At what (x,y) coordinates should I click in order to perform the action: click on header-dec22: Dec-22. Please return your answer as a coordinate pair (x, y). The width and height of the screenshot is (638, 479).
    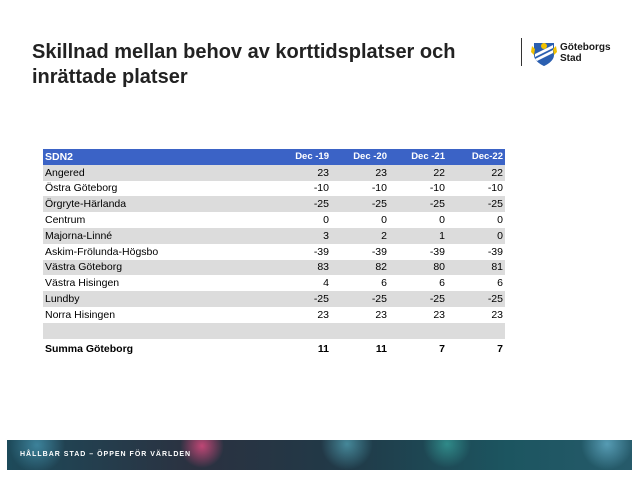
    Looking at the image, I should click on (476, 157).